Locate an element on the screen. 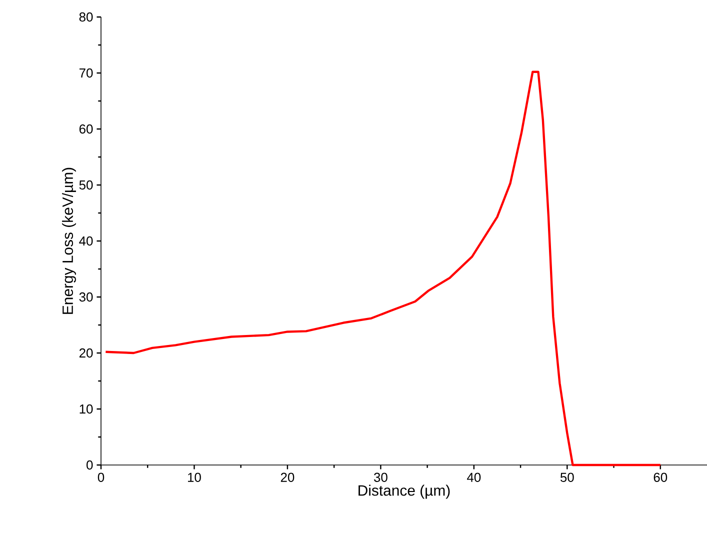 The image size is (707, 533). x-tick-label: 40 is located at coordinates (474, 477).